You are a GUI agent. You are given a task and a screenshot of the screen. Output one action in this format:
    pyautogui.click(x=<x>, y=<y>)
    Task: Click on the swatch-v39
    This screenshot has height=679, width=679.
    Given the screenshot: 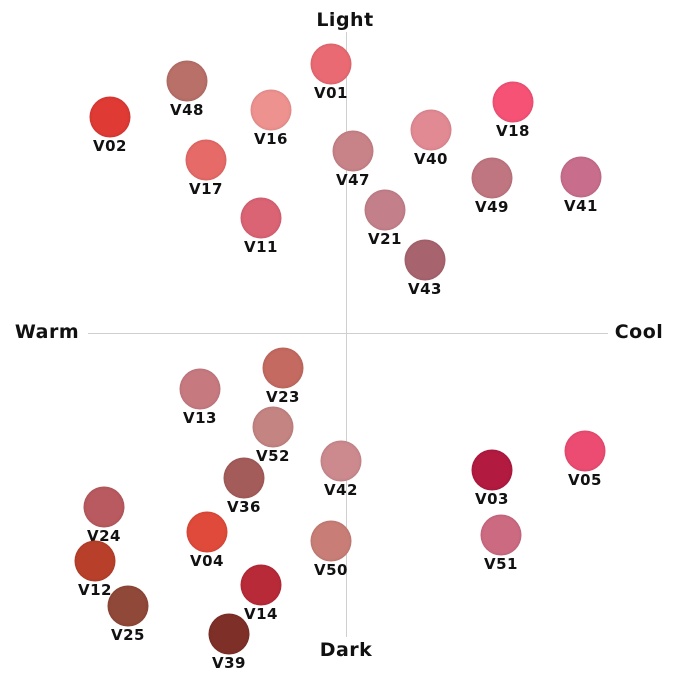 What is the action you would take?
    pyautogui.click(x=229, y=634)
    